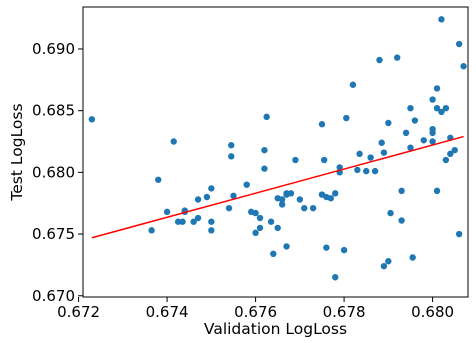 Image resolution: width=476 pixels, height=343 pixels. I want to click on x-tick-label: 0.680, so click(432, 312).